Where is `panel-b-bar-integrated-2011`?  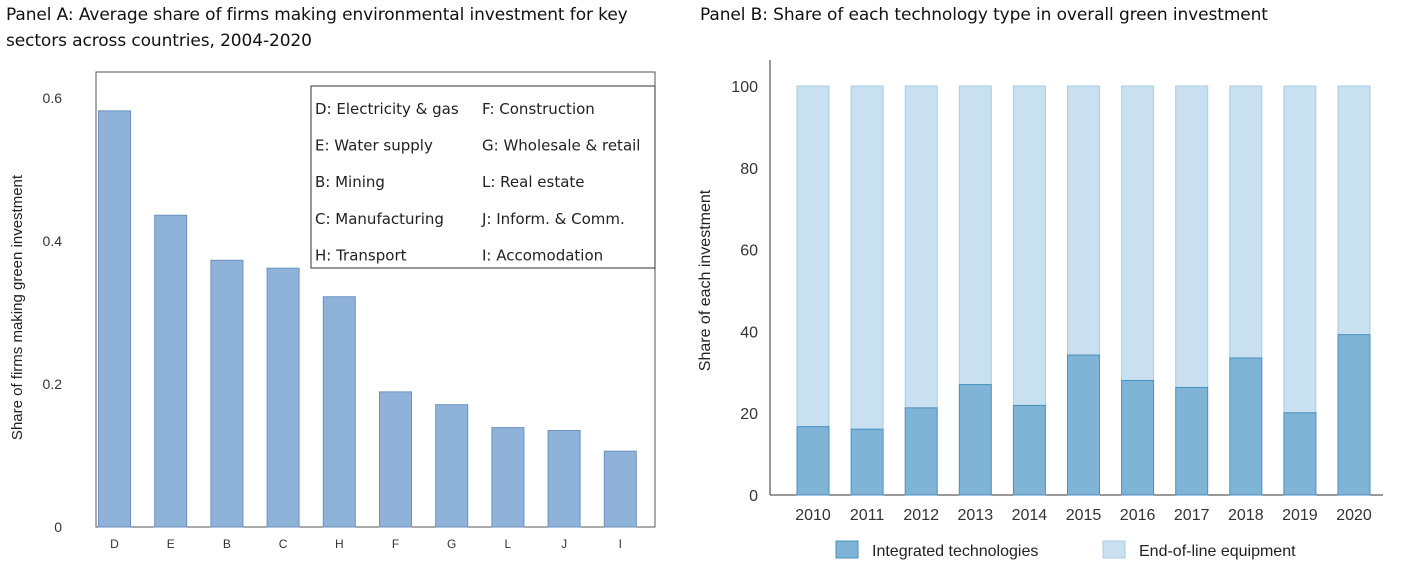
panel-b-bar-integrated-2011 is located at coordinates (867, 462).